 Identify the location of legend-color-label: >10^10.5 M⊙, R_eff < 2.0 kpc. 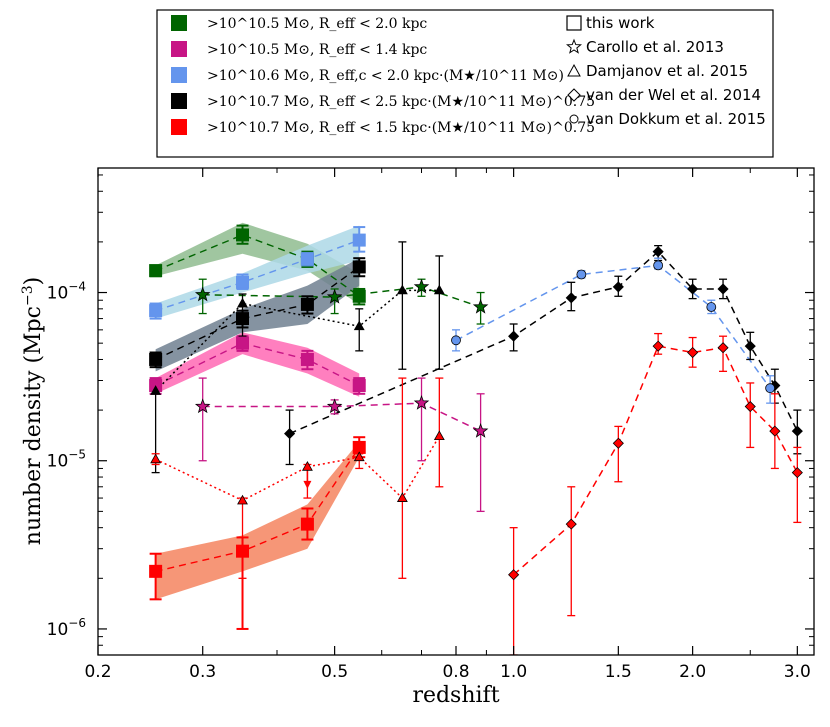
(317, 24).